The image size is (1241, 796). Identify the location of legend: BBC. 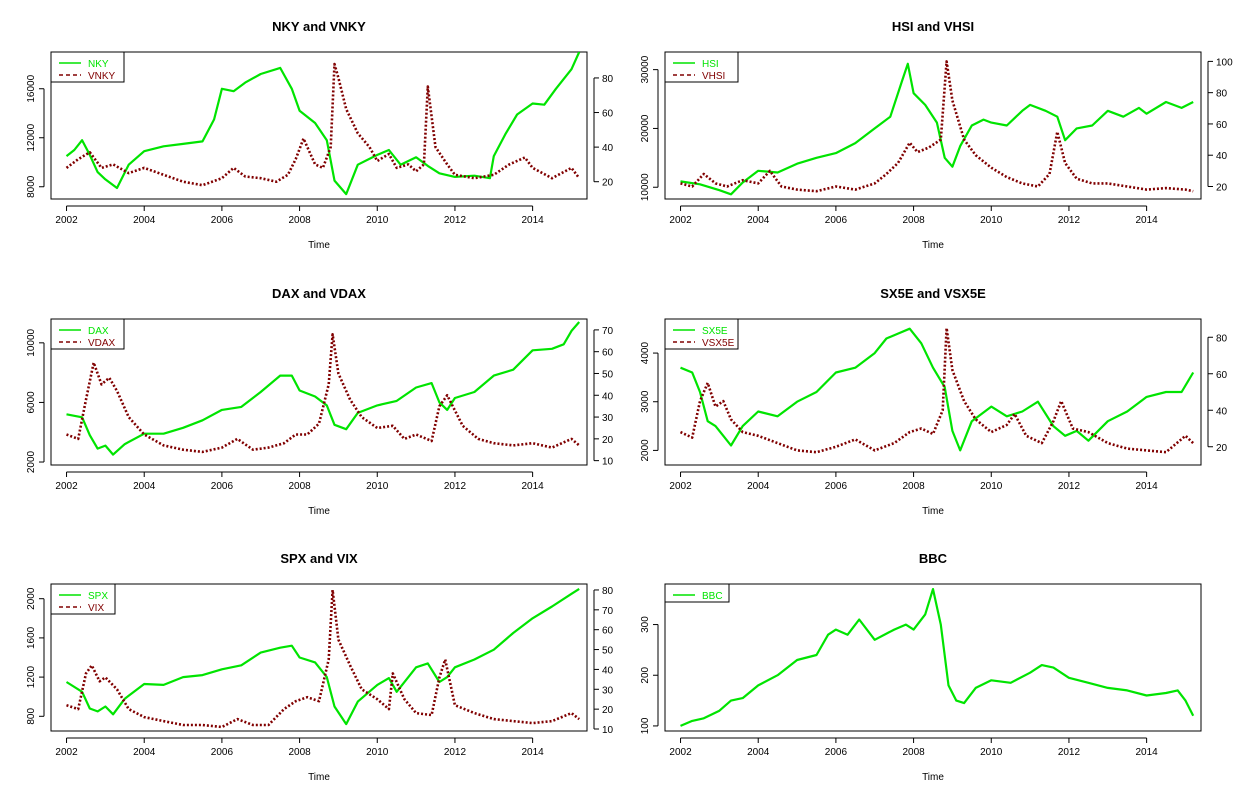
(697, 593).